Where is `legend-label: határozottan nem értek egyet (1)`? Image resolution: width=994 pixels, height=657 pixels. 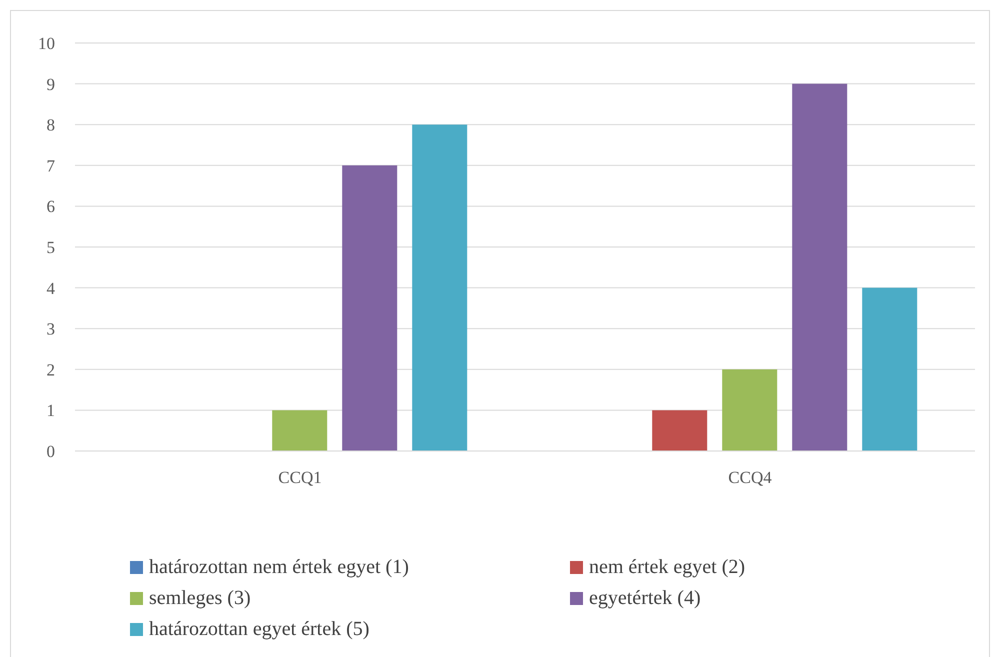
legend-label: határozottan nem értek egyet (1) is located at coordinates (279, 567).